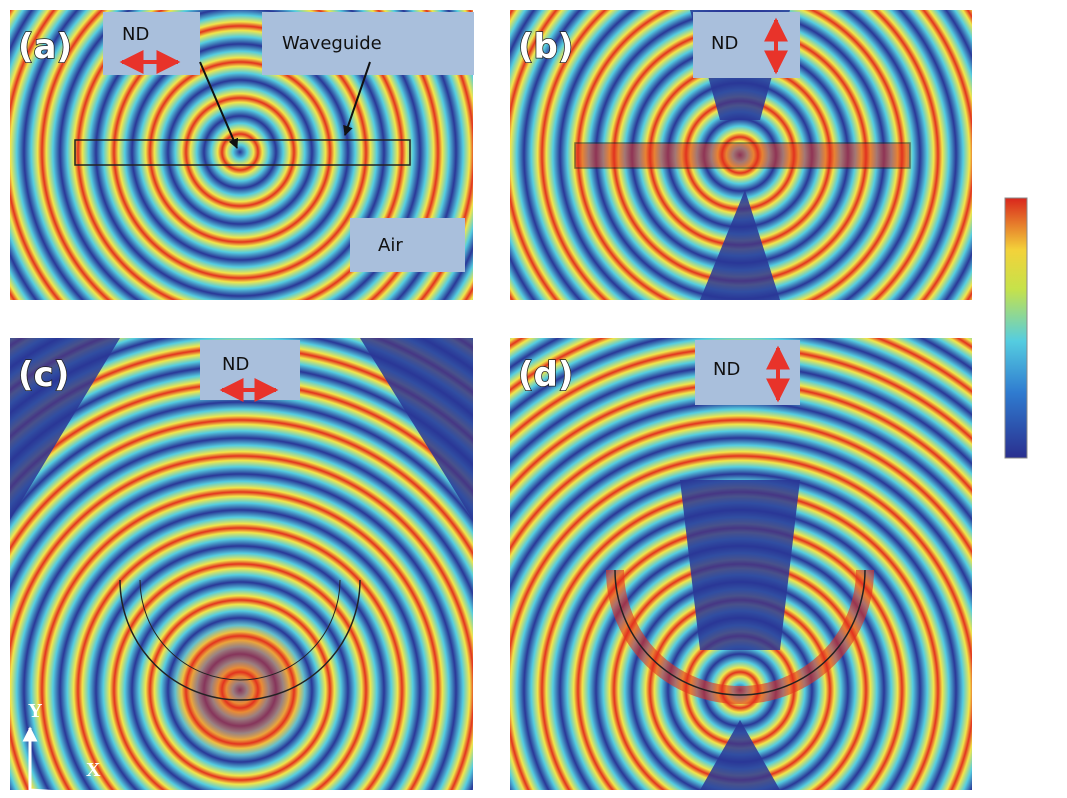 The width and height of the screenshot is (1067, 798). What do you see at coordinates (43, 375) in the screenshot?
I see `panel-label: (c)` at bounding box center [43, 375].